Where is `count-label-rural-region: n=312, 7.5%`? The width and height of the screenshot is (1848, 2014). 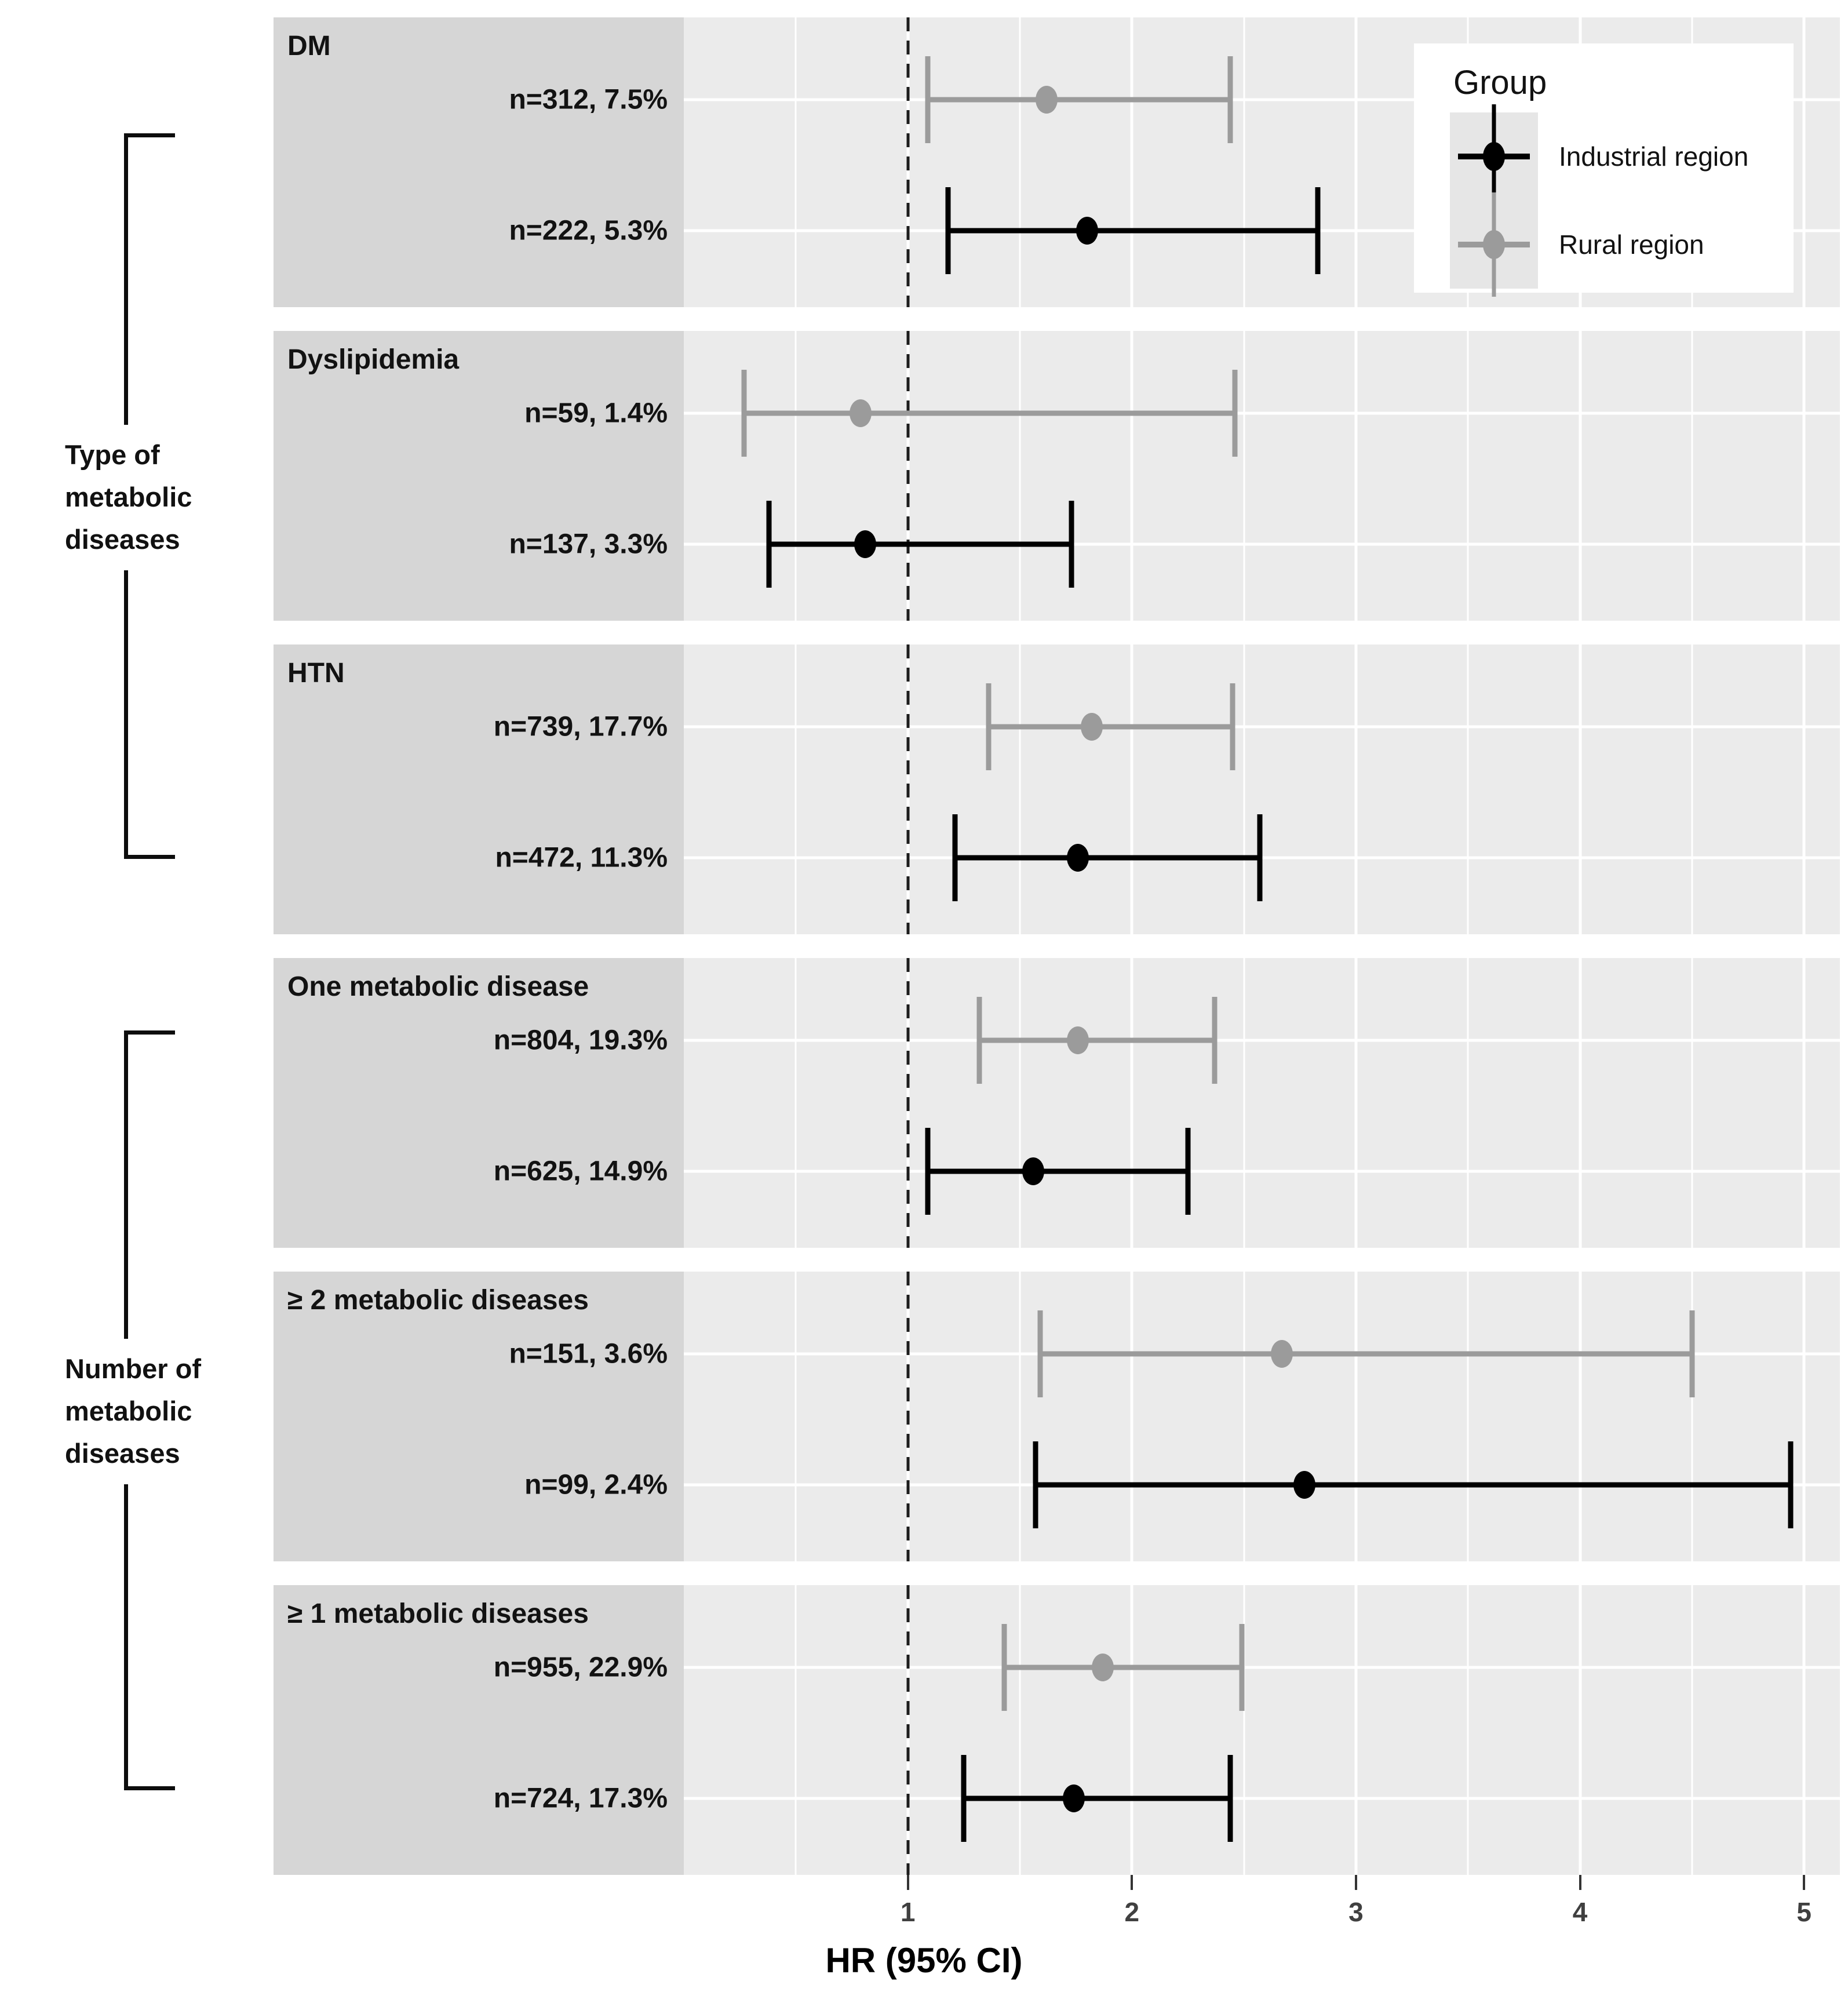 count-label-rural-region: n=312, 7.5% is located at coordinates (588, 99).